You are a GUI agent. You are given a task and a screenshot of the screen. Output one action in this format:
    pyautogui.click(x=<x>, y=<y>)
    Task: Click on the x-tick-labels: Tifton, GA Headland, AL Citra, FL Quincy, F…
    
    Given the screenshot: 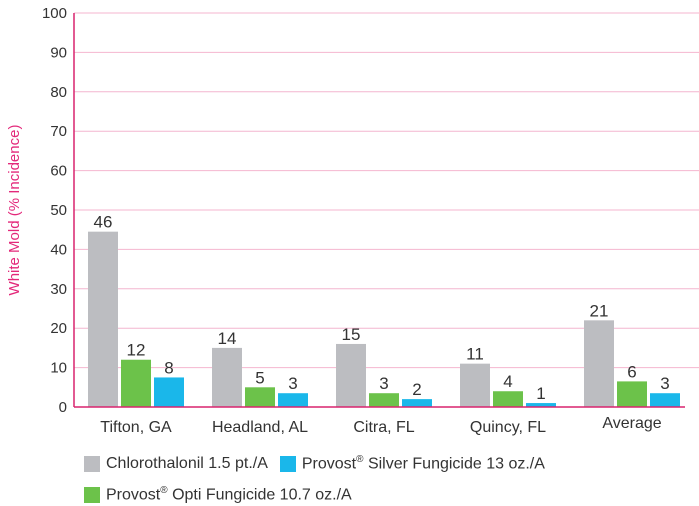 What is the action you would take?
    pyautogui.click(x=380, y=425)
    